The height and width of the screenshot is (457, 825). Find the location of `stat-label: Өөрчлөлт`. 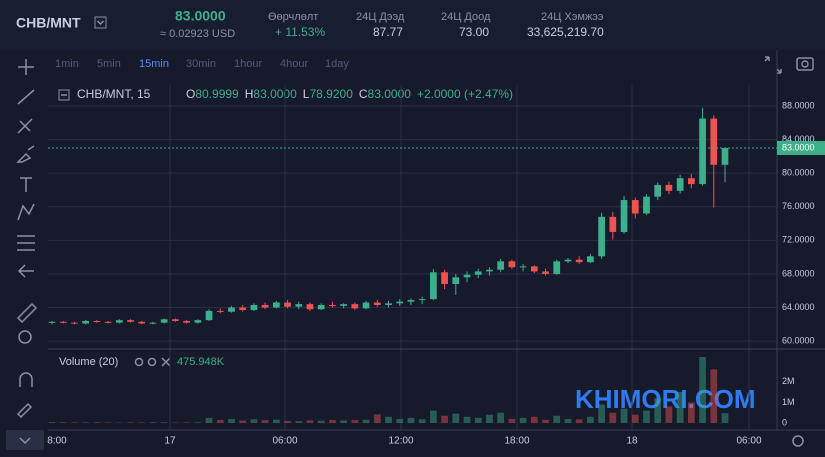

stat-label: Өөрчлөлт is located at coordinates (293, 17).